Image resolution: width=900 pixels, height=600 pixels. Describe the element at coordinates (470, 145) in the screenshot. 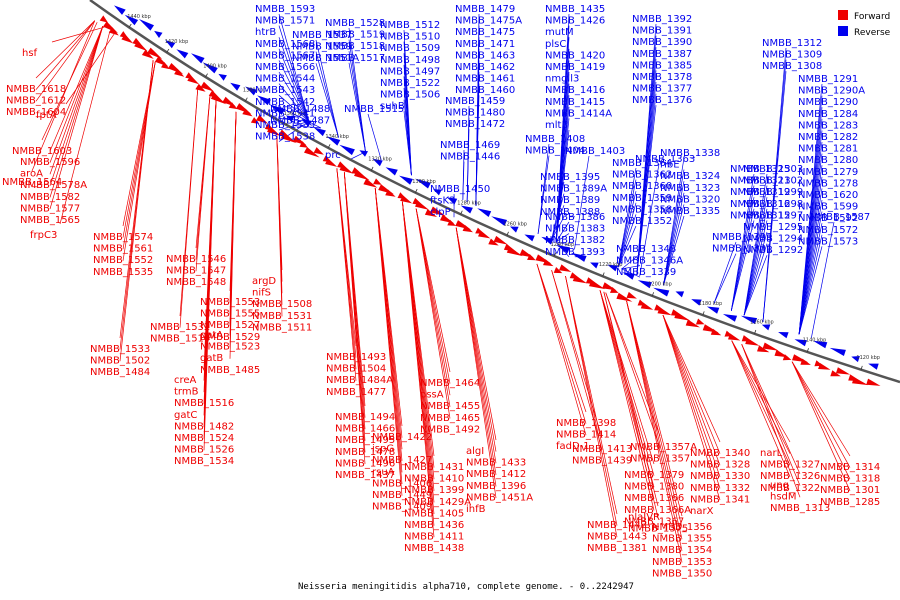

I see `gene-label: NMBB_1469` at that location.